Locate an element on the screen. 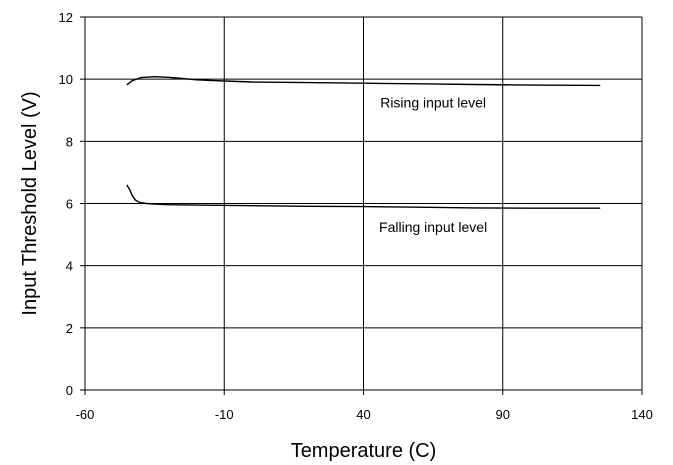 Image resolution: width=673 pixels, height=465 pixels. y-tick-label: 0 is located at coordinates (69, 390).